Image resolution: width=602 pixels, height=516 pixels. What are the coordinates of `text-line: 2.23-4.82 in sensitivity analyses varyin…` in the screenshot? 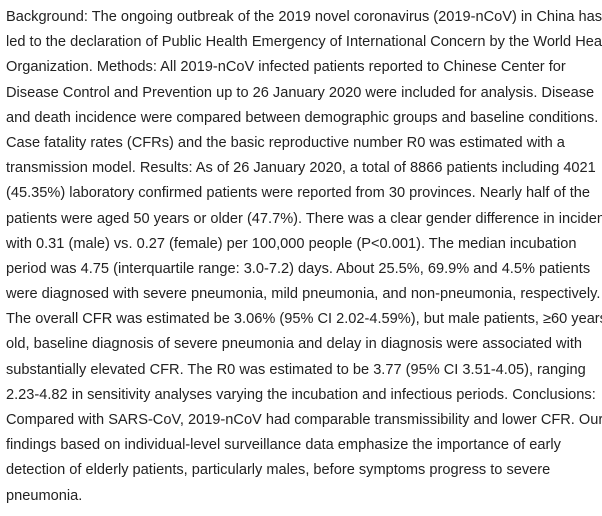 It's located at (301, 394).